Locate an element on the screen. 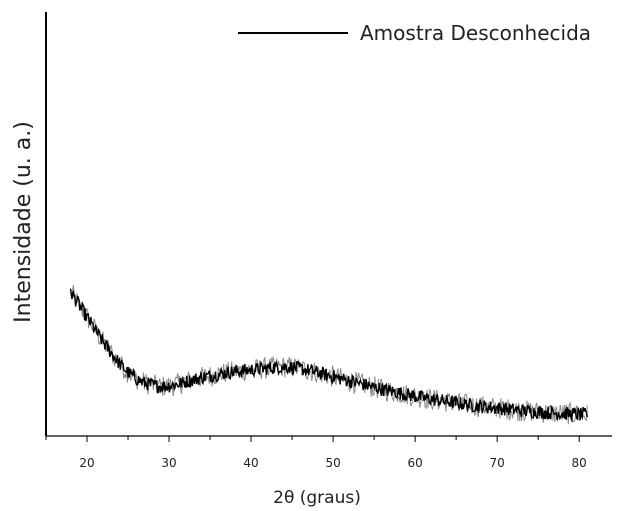 This screenshot has width=617, height=511. x-axis-title: 2θ (graus) is located at coordinates (317, 498).